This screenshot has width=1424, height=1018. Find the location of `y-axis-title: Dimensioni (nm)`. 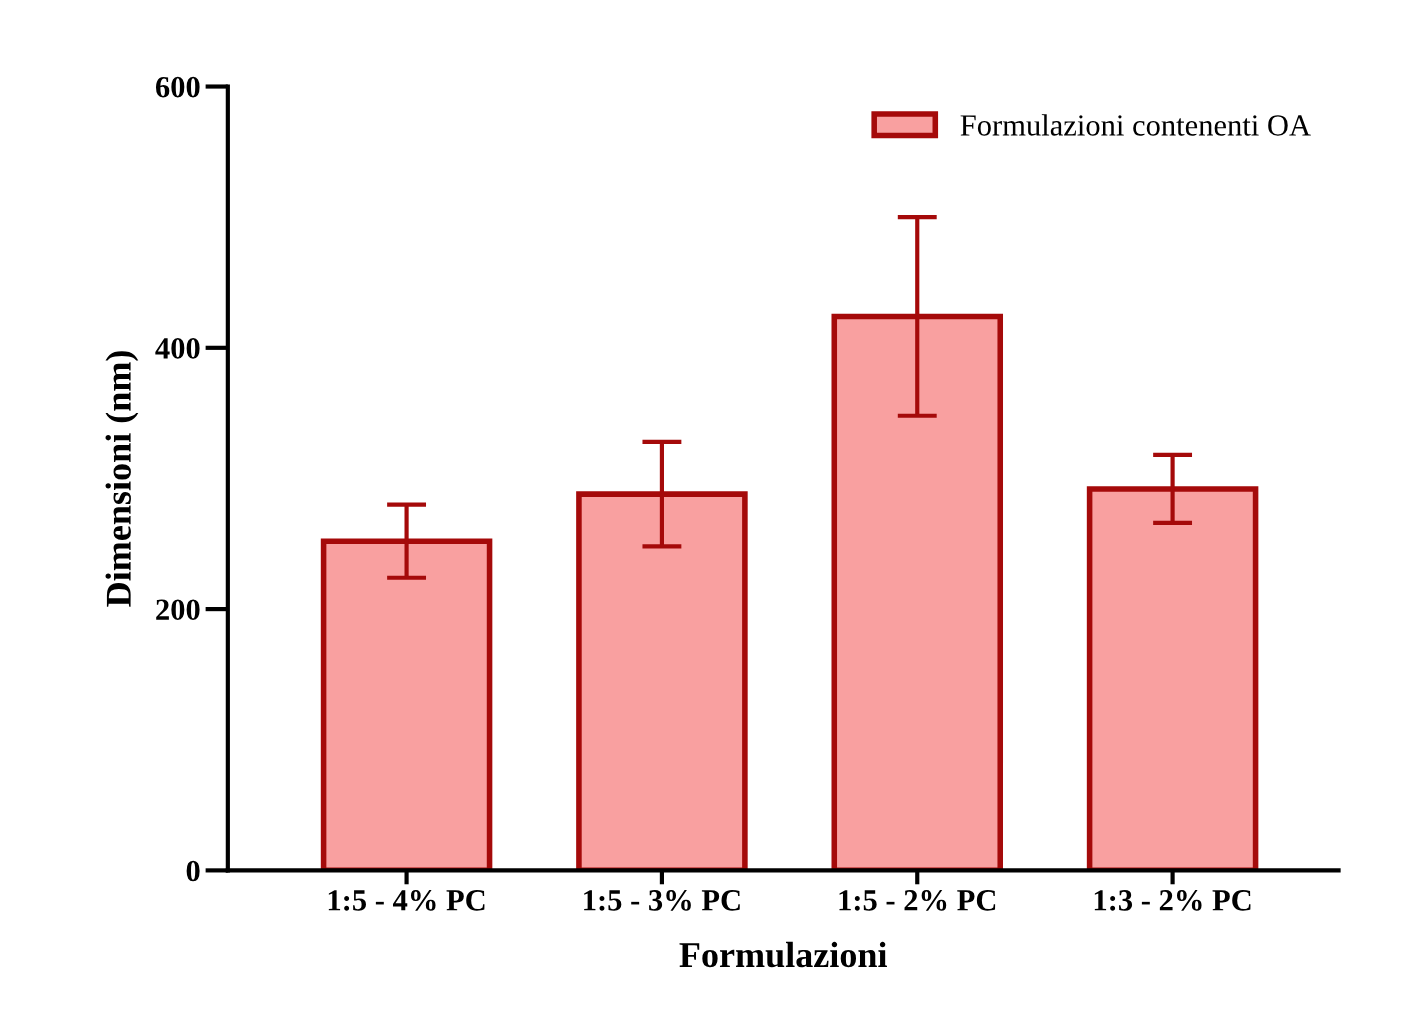

y-axis-title: Dimensioni (nm) is located at coordinates (122, 479).